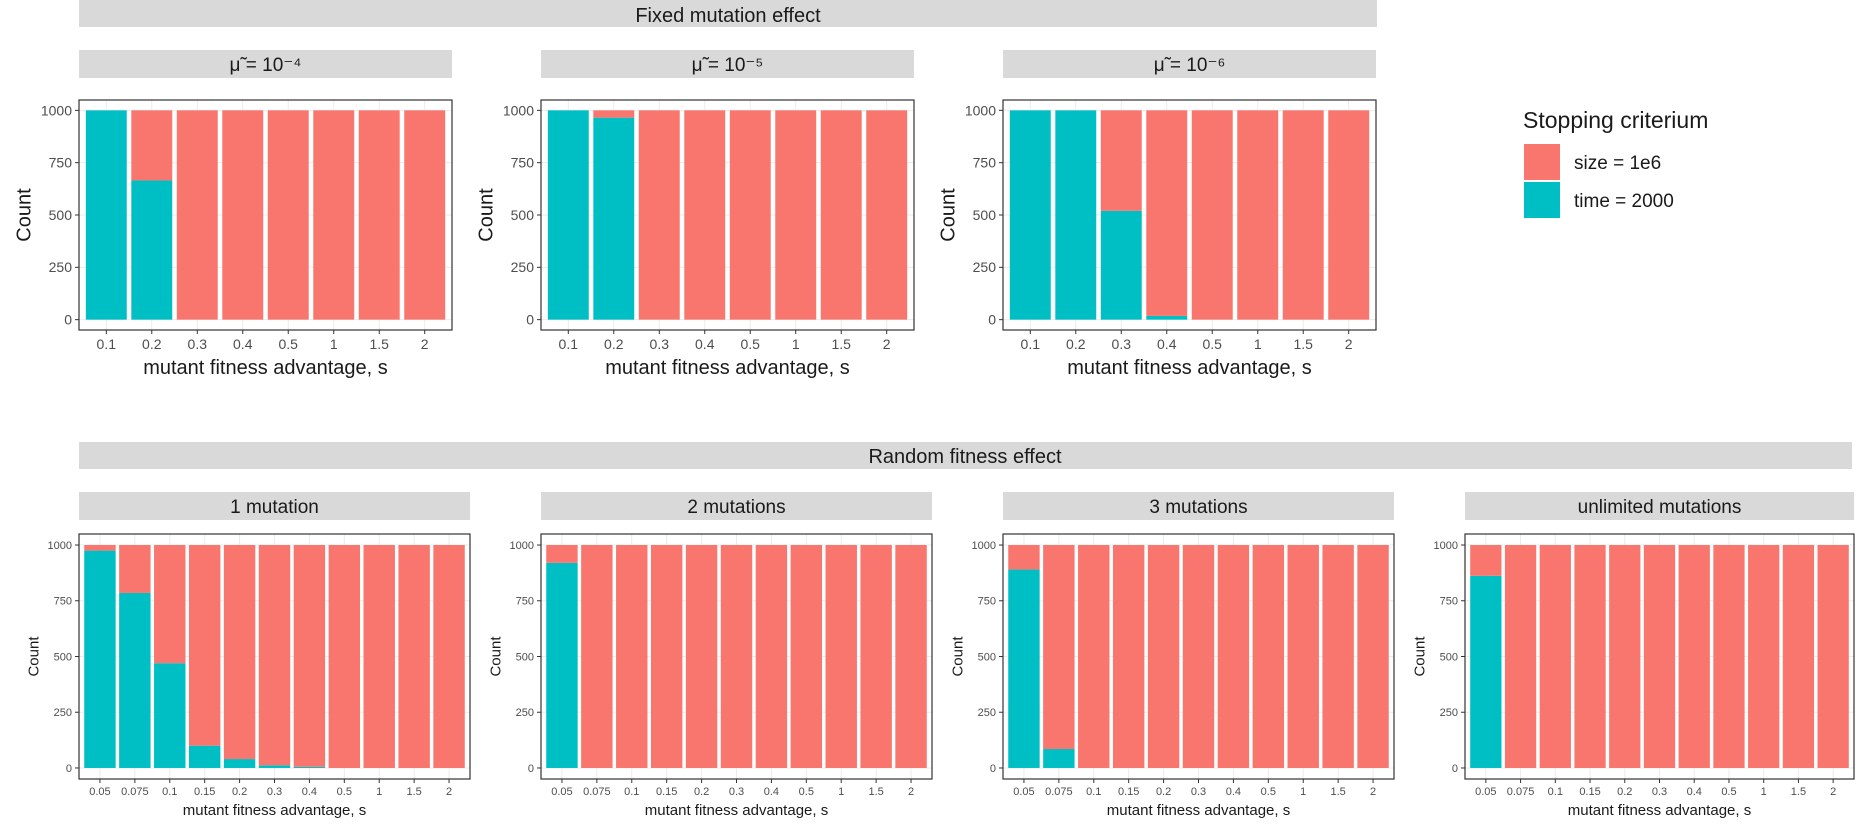 The width and height of the screenshot is (1864, 825). What do you see at coordinates (1542, 162) in the screenshot?
I see `legend-swatch-size` at bounding box center [1542, 162].